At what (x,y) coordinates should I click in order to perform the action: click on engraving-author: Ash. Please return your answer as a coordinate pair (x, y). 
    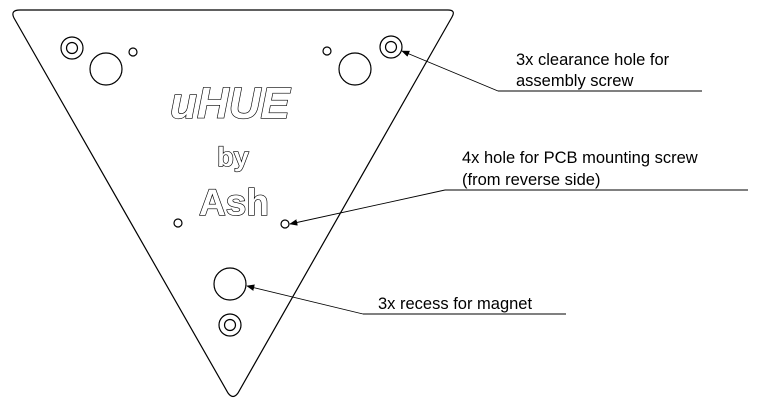
    Looking at the image, I should click on (234, 202).